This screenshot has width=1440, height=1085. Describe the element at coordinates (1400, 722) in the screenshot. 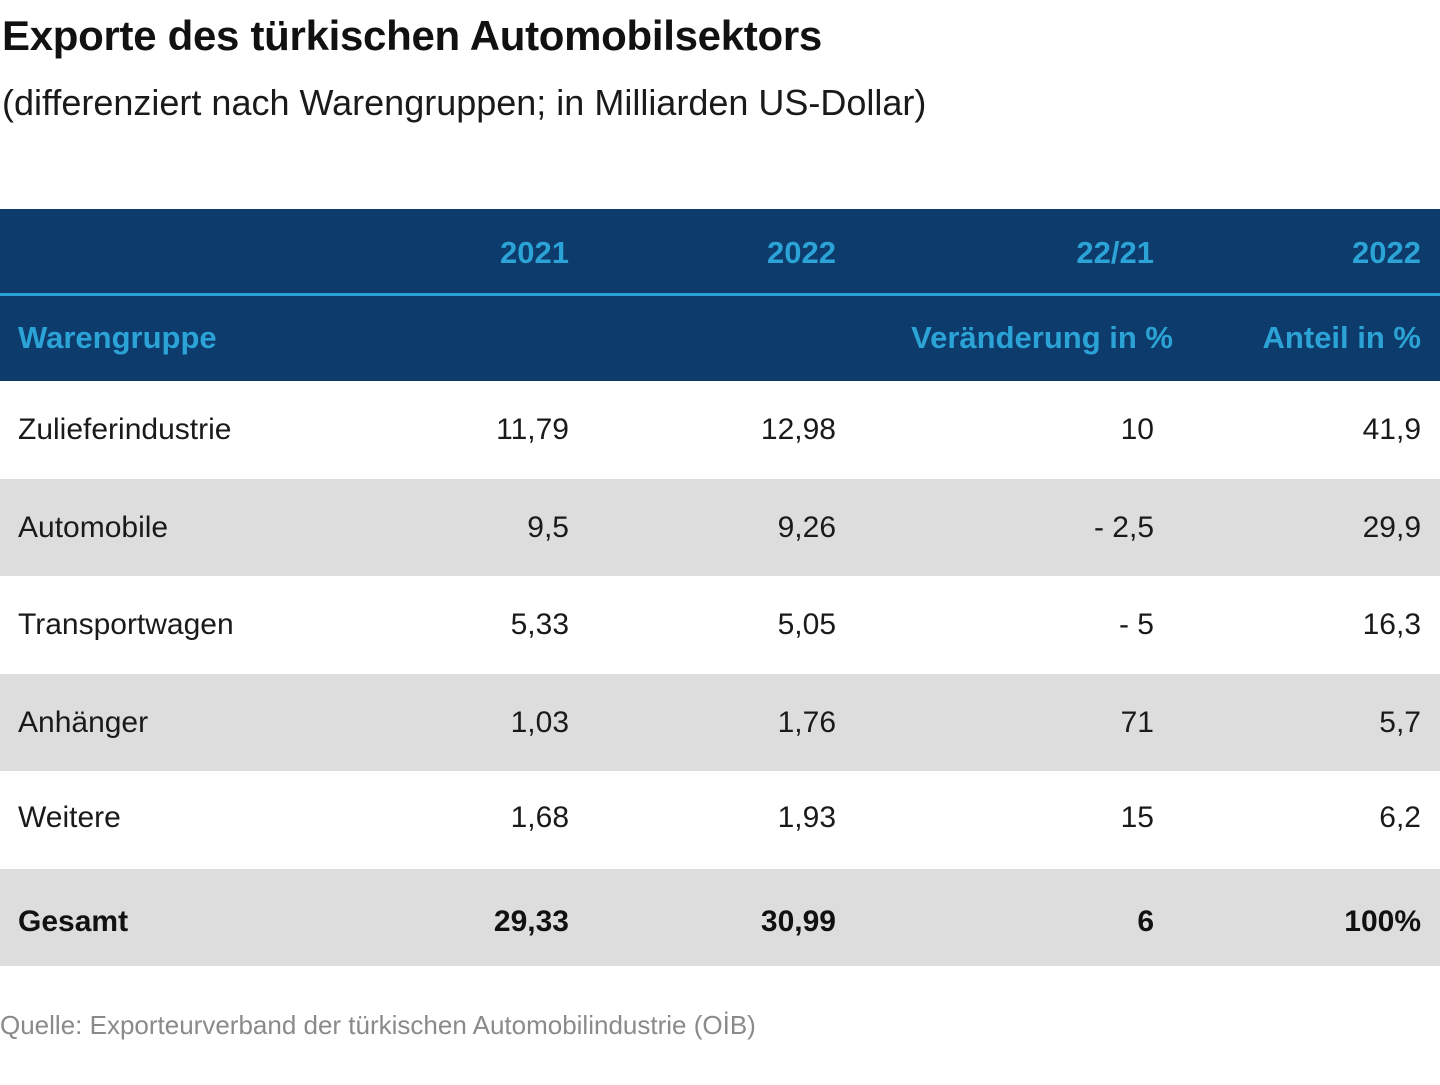

I see `row-share: 5,7` at that location.